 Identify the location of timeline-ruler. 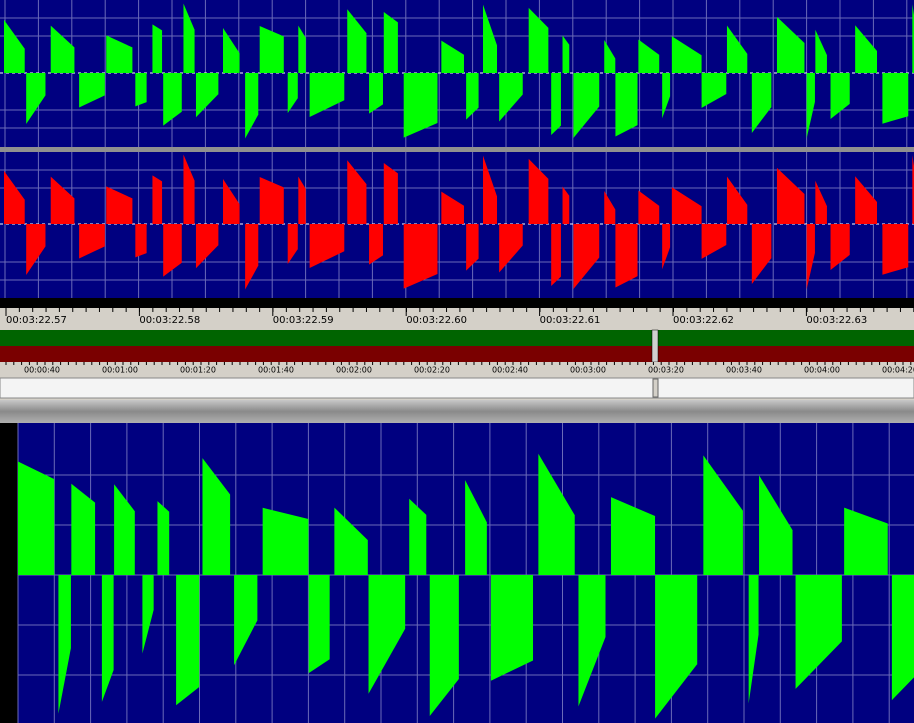
(457, 318).